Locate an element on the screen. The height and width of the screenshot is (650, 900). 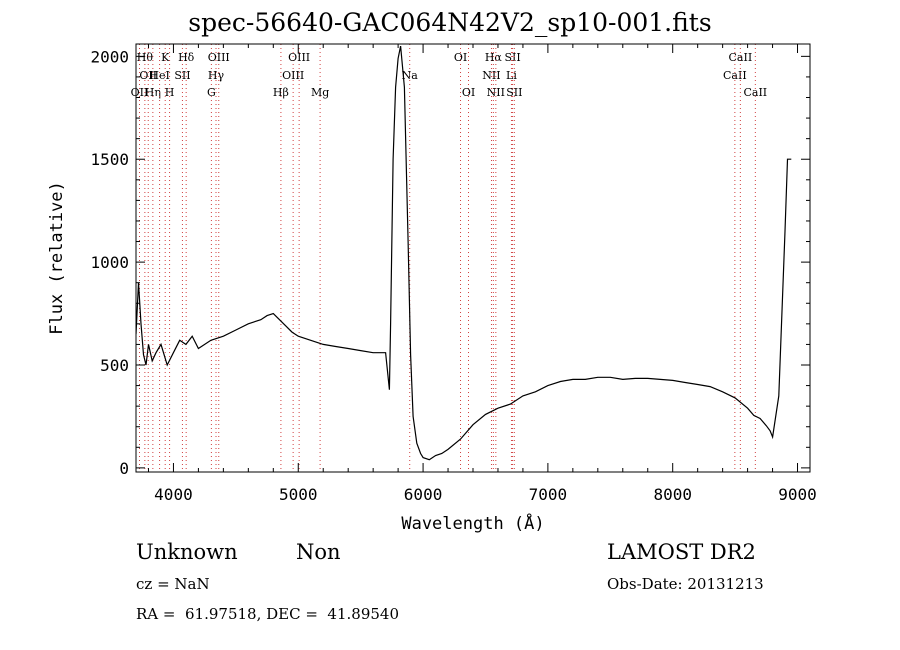
spectral-line-label: G is located at coordinates (211, 92).